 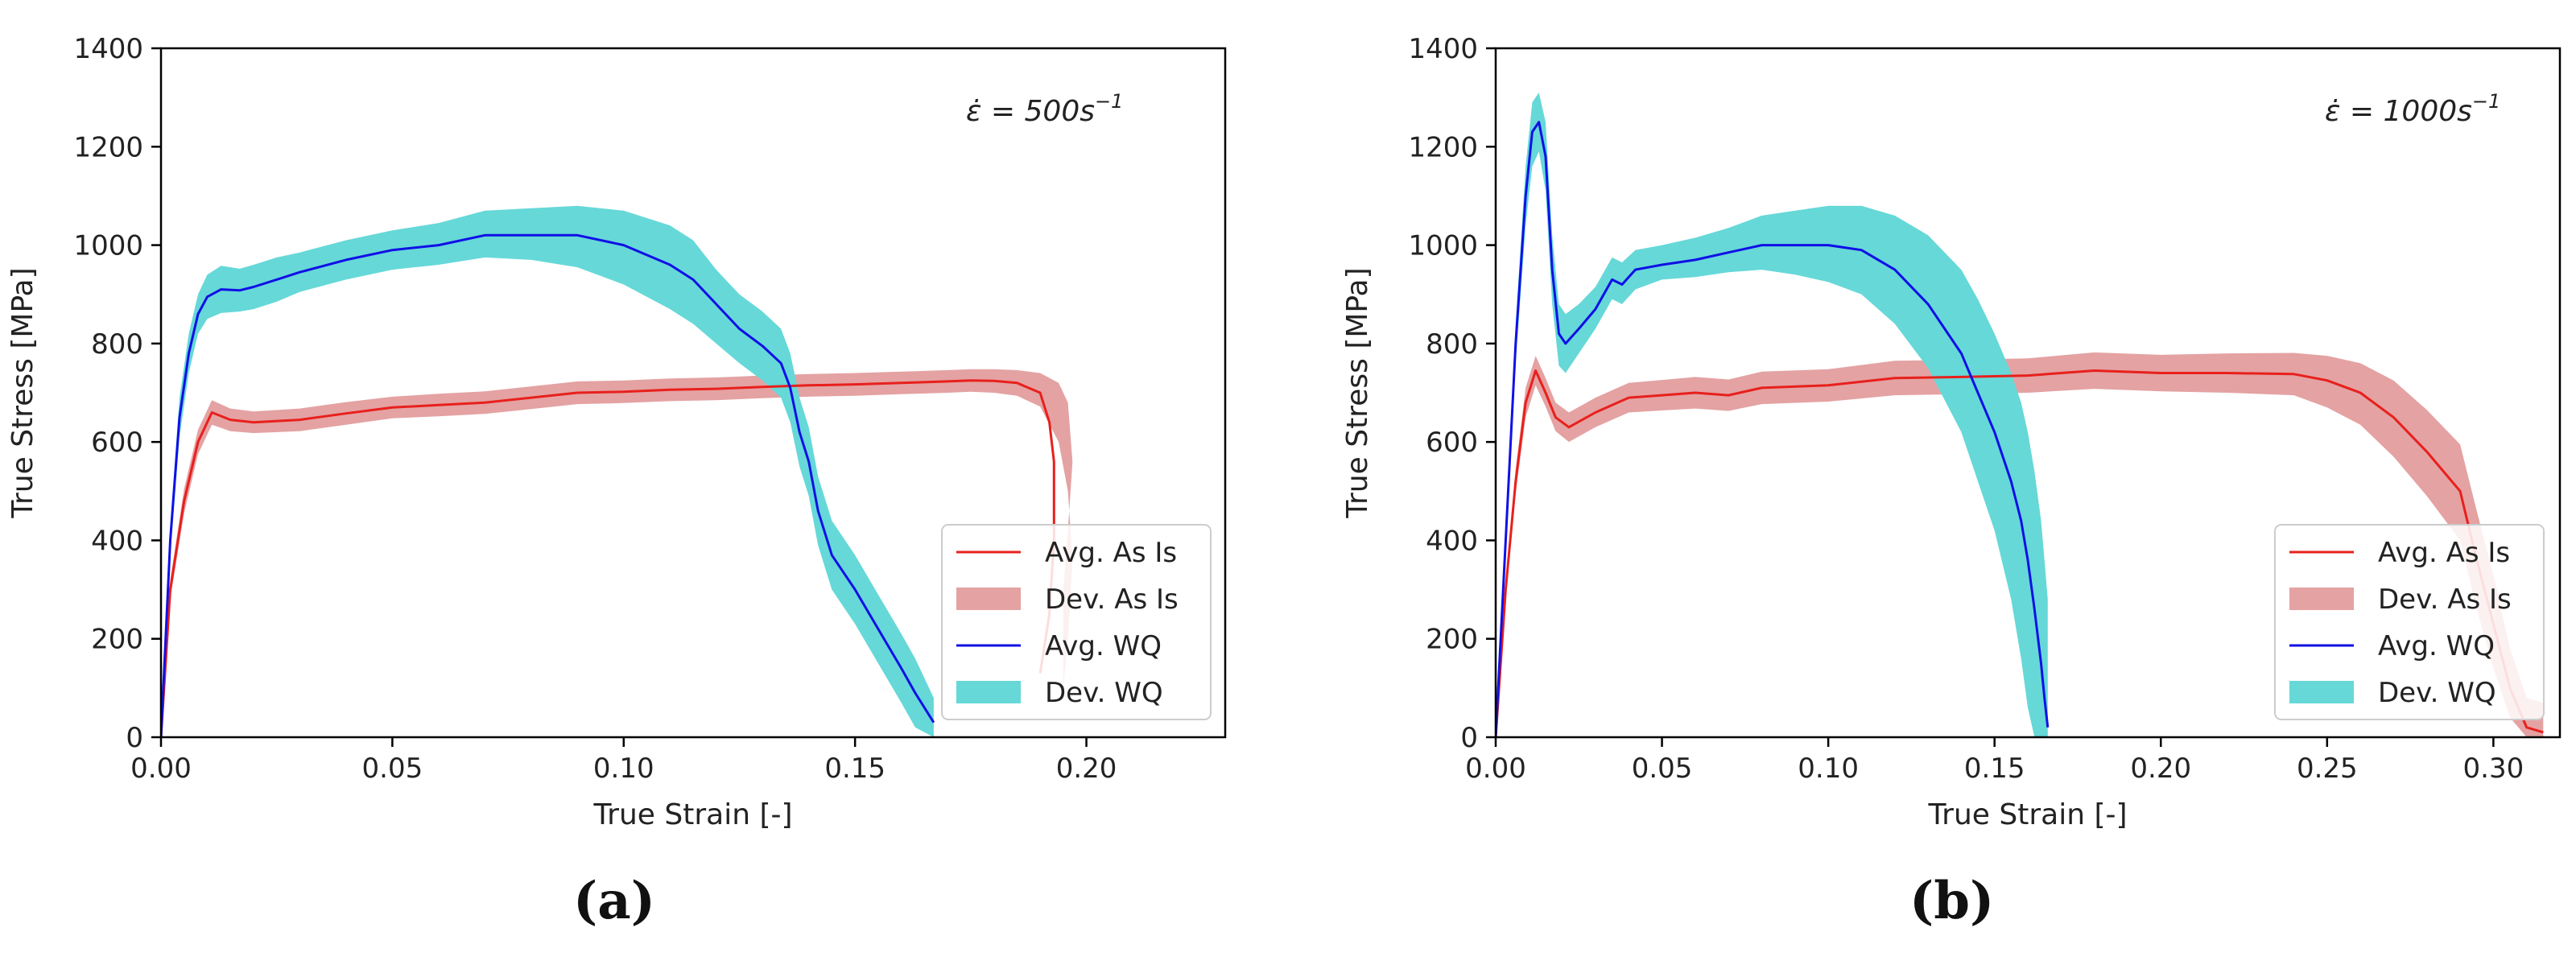 I want to click on x-tick-label: 0.30, so click(x=2493, y=769).